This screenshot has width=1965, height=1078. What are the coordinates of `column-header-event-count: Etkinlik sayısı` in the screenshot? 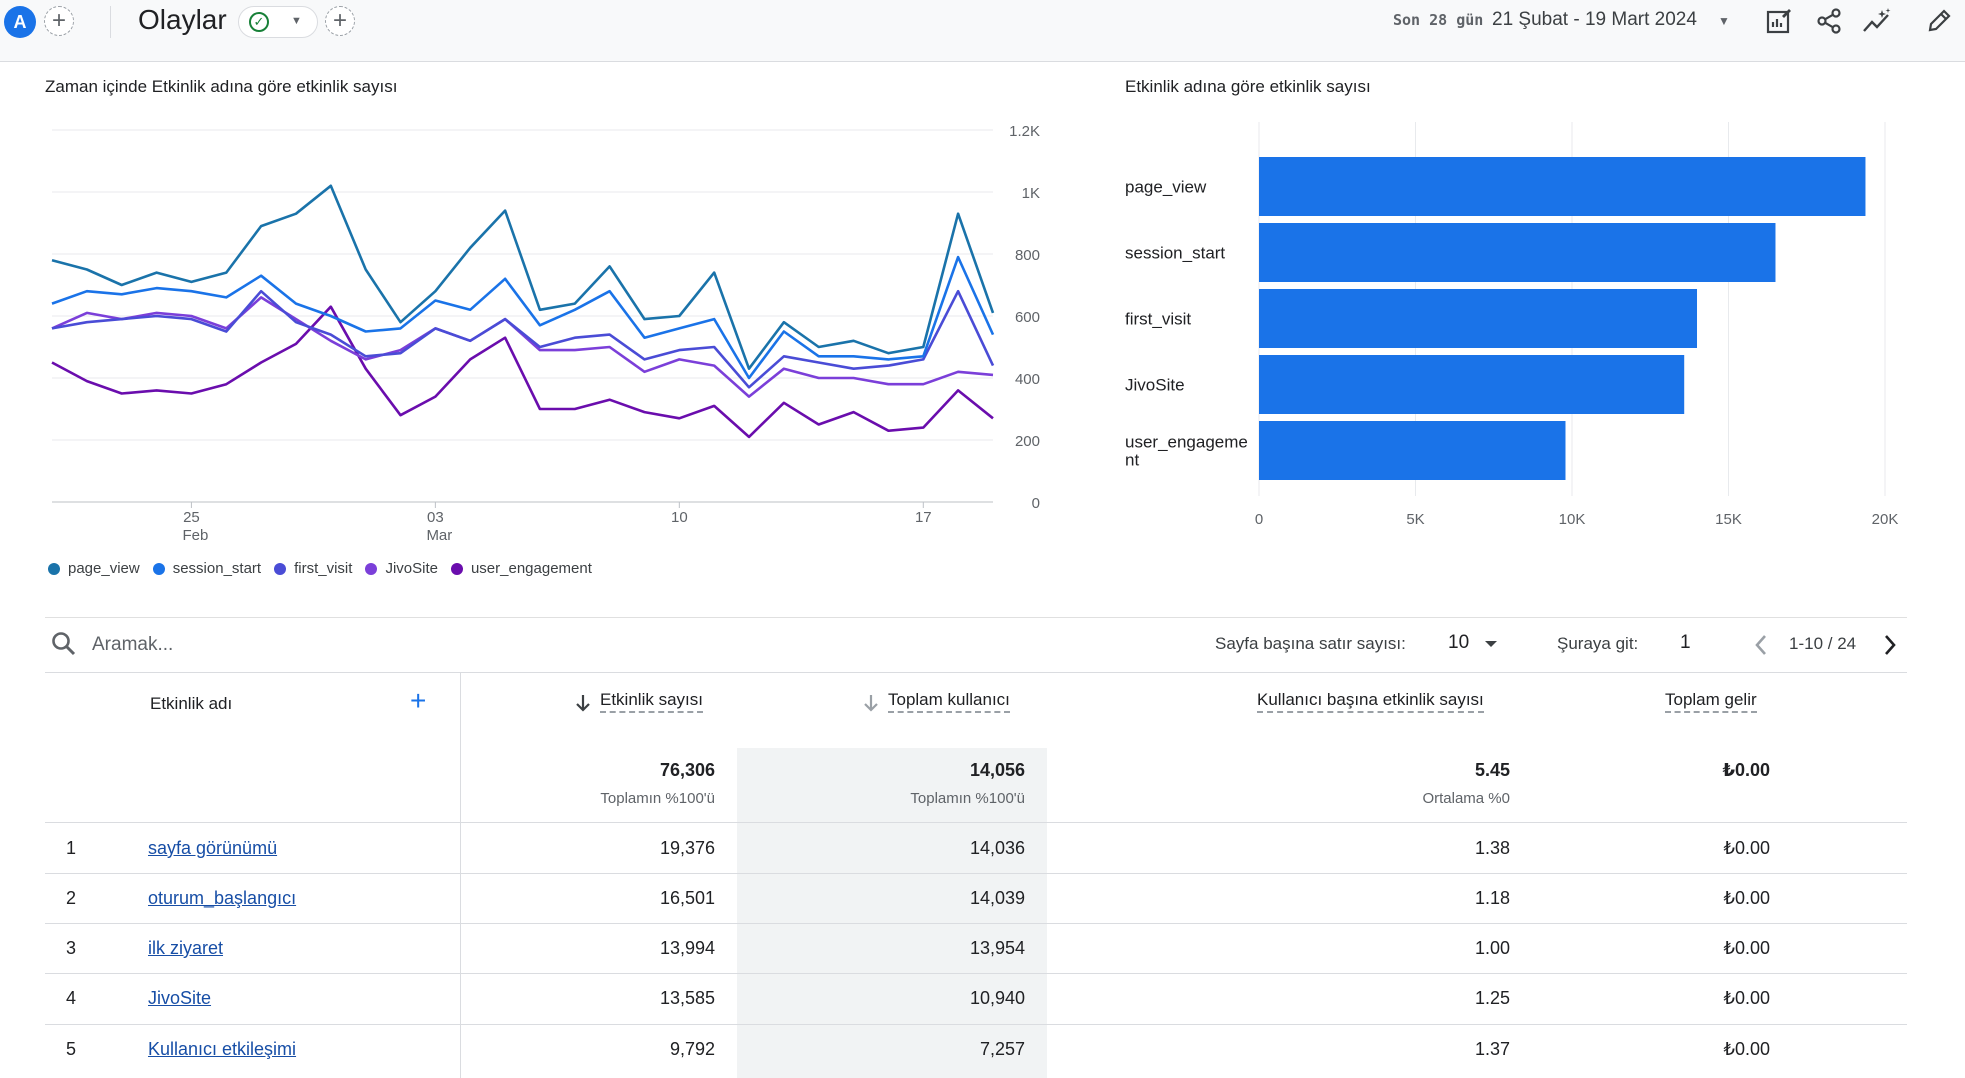 It's located at (651, 701).